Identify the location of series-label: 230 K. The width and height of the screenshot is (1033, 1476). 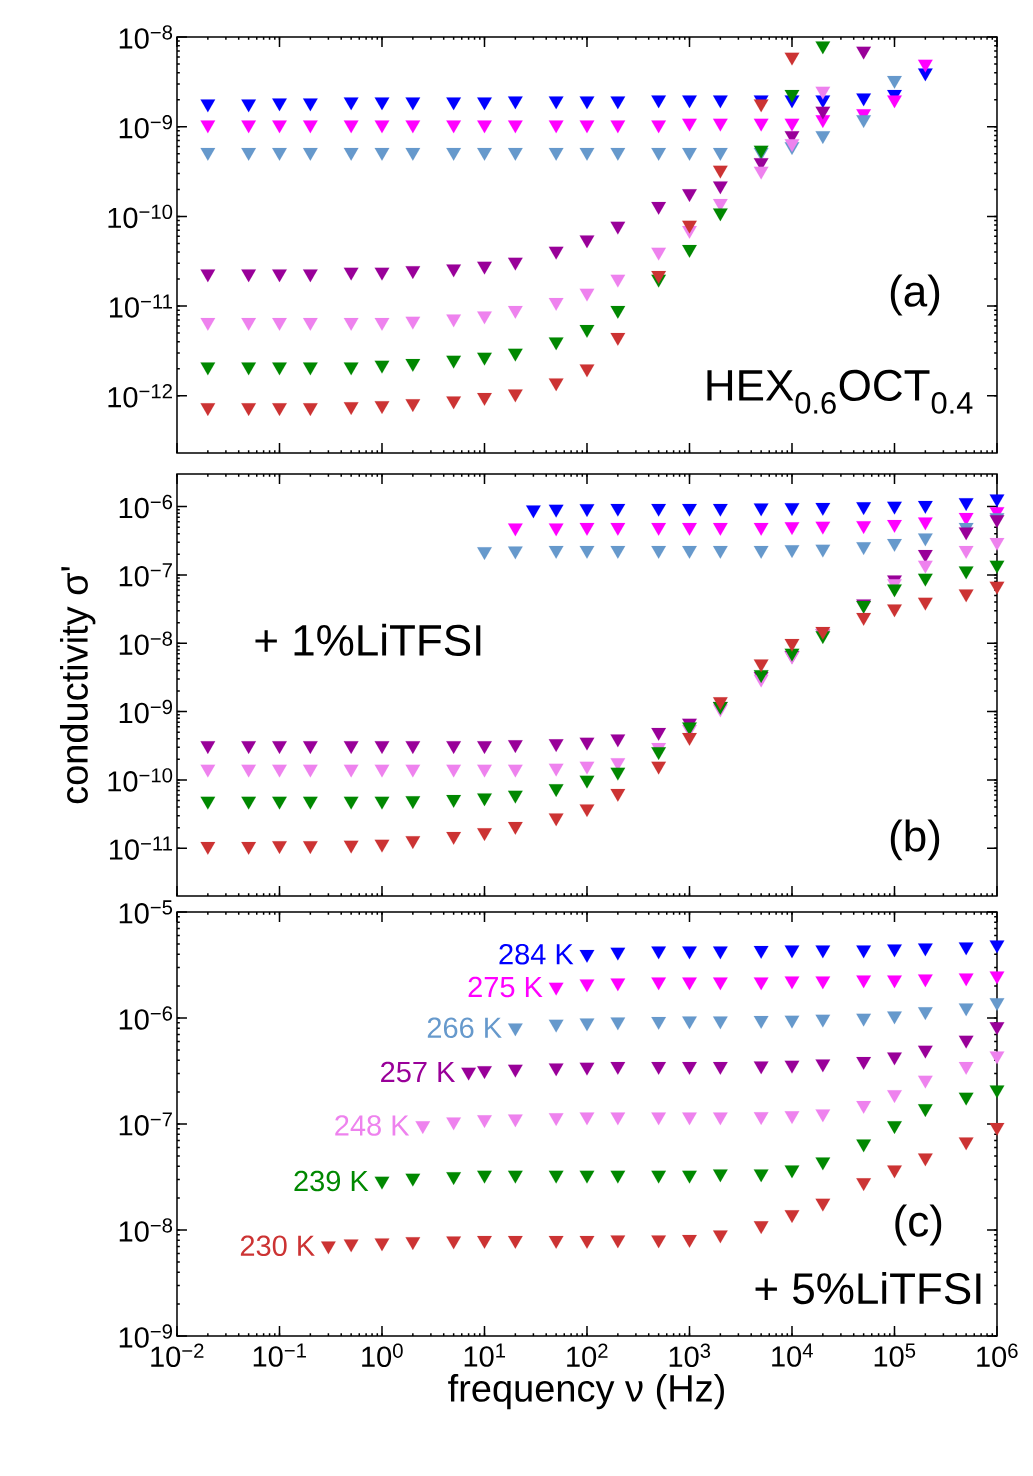
(277, 1246).